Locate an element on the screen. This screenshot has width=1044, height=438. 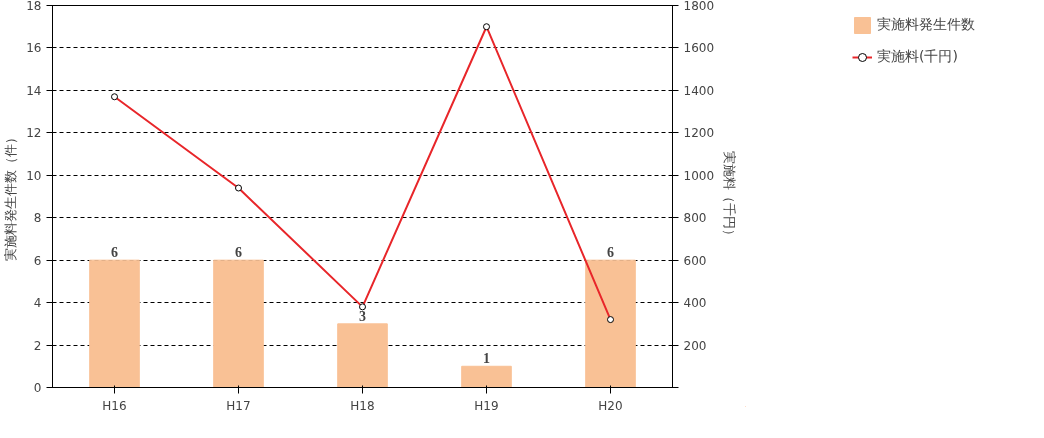
x-tick-label: H18 is located at coordinates (362, 405).